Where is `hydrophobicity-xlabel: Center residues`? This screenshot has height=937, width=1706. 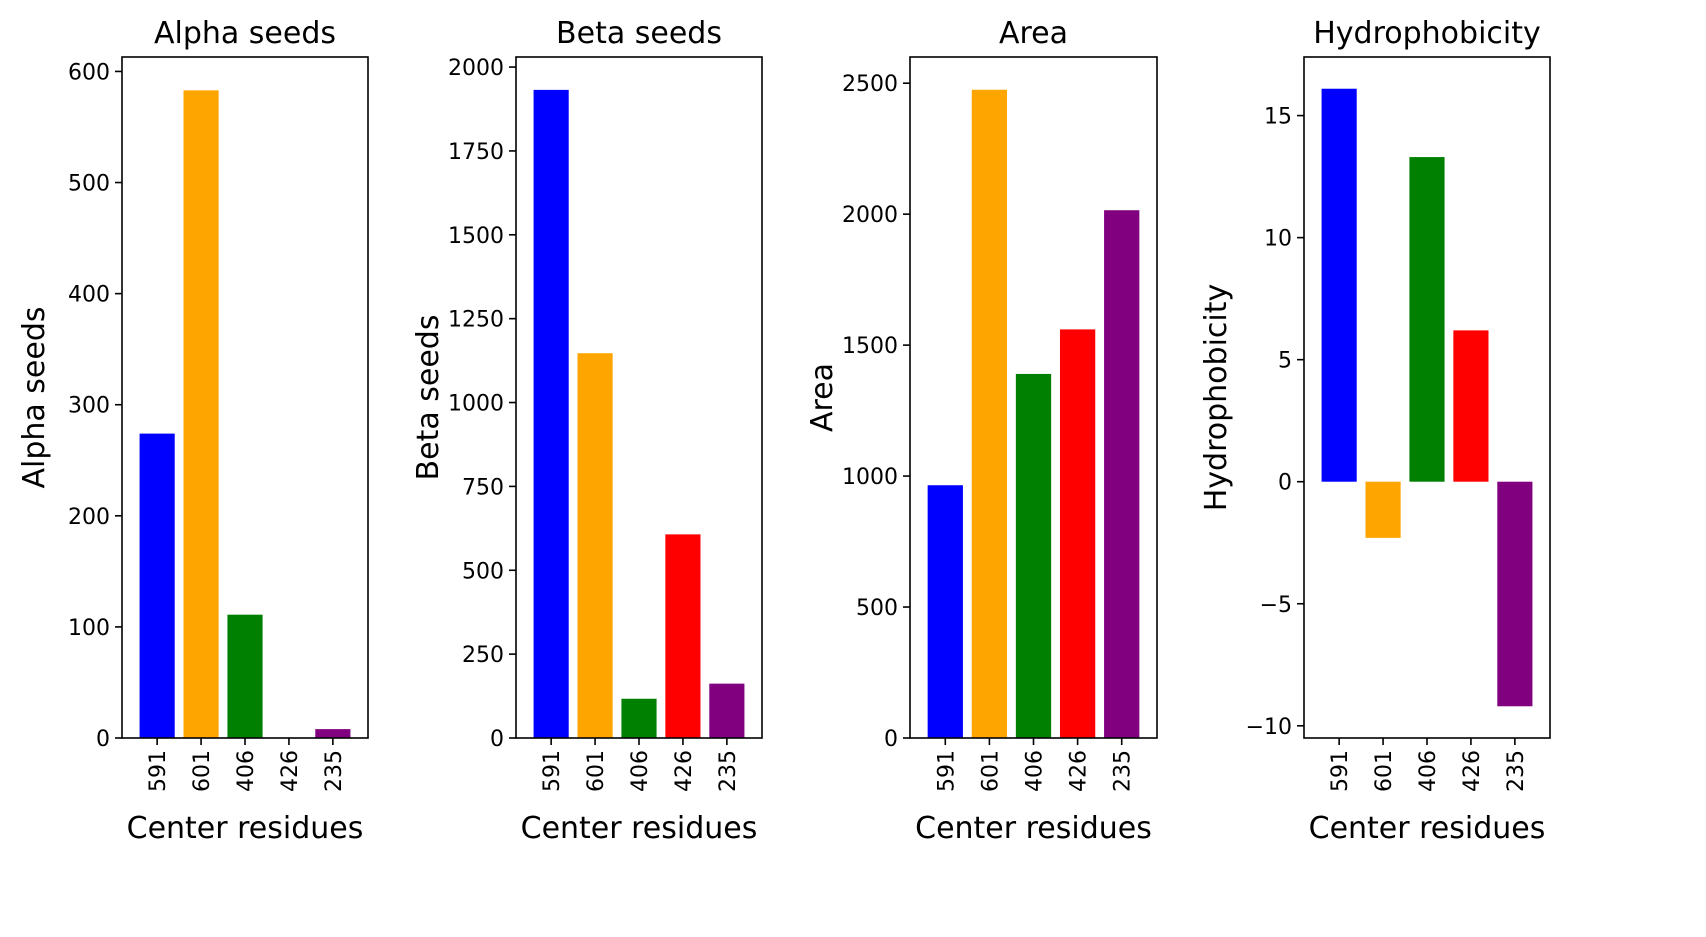 hydrophobicity-xlabel: Center residues is located at coordinates (1427, 828).